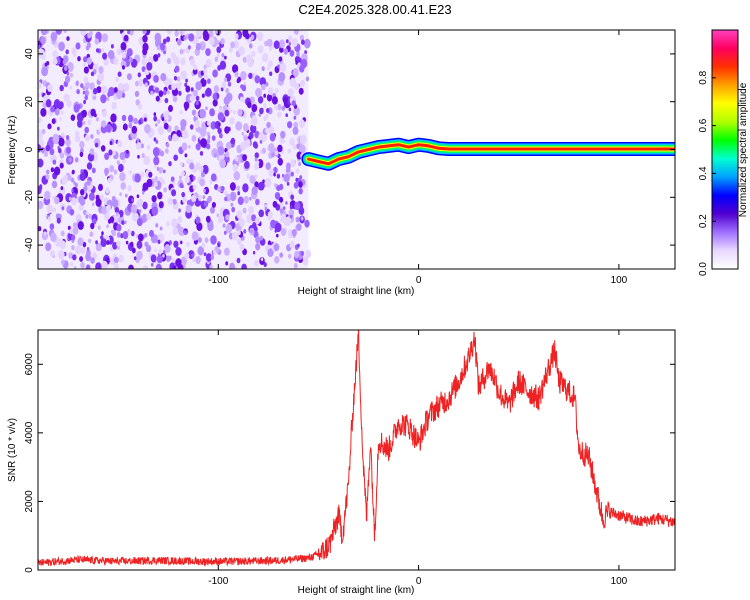 The width and height of the screenshot is (750, 600). I want to click on y-tick-label: 2000, so click(29, 501).